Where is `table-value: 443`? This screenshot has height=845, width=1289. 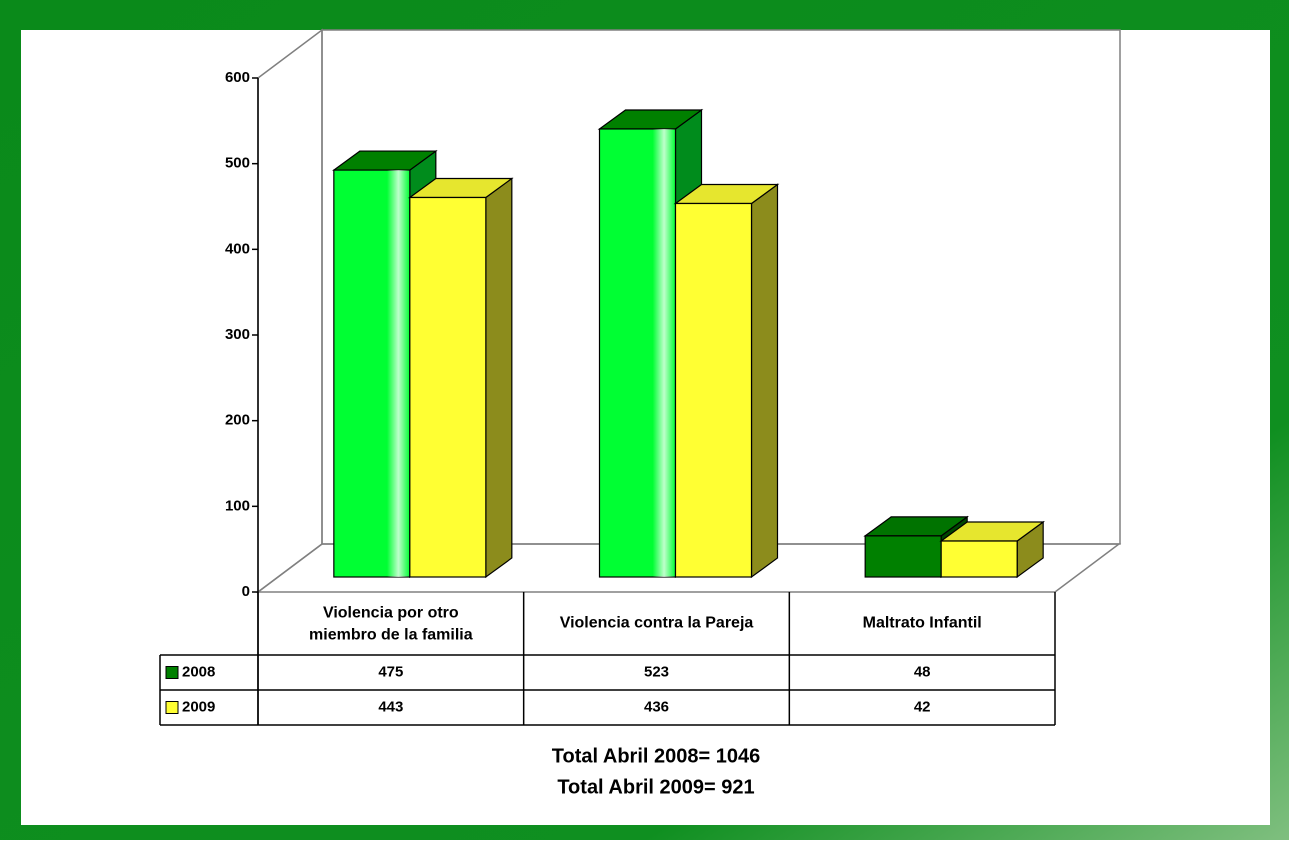 table-value: 443 is located at coordinates (390, 706).